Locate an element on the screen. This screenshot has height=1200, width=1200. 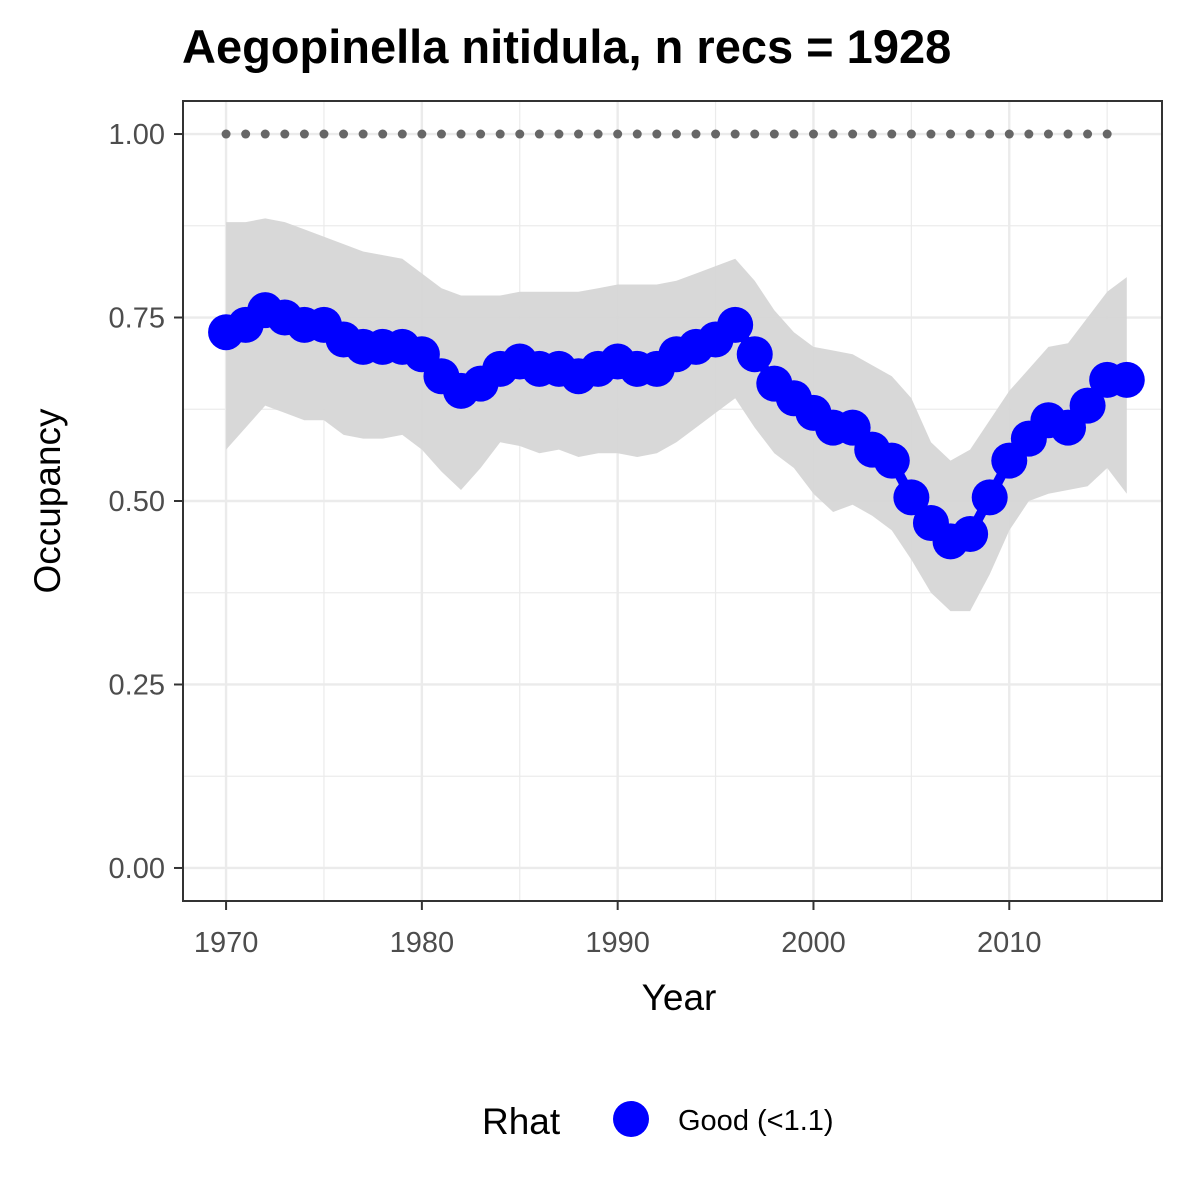
chart-title: Aegopinella nitidula, n recs = 1928 is located at coordinates (566, 46).